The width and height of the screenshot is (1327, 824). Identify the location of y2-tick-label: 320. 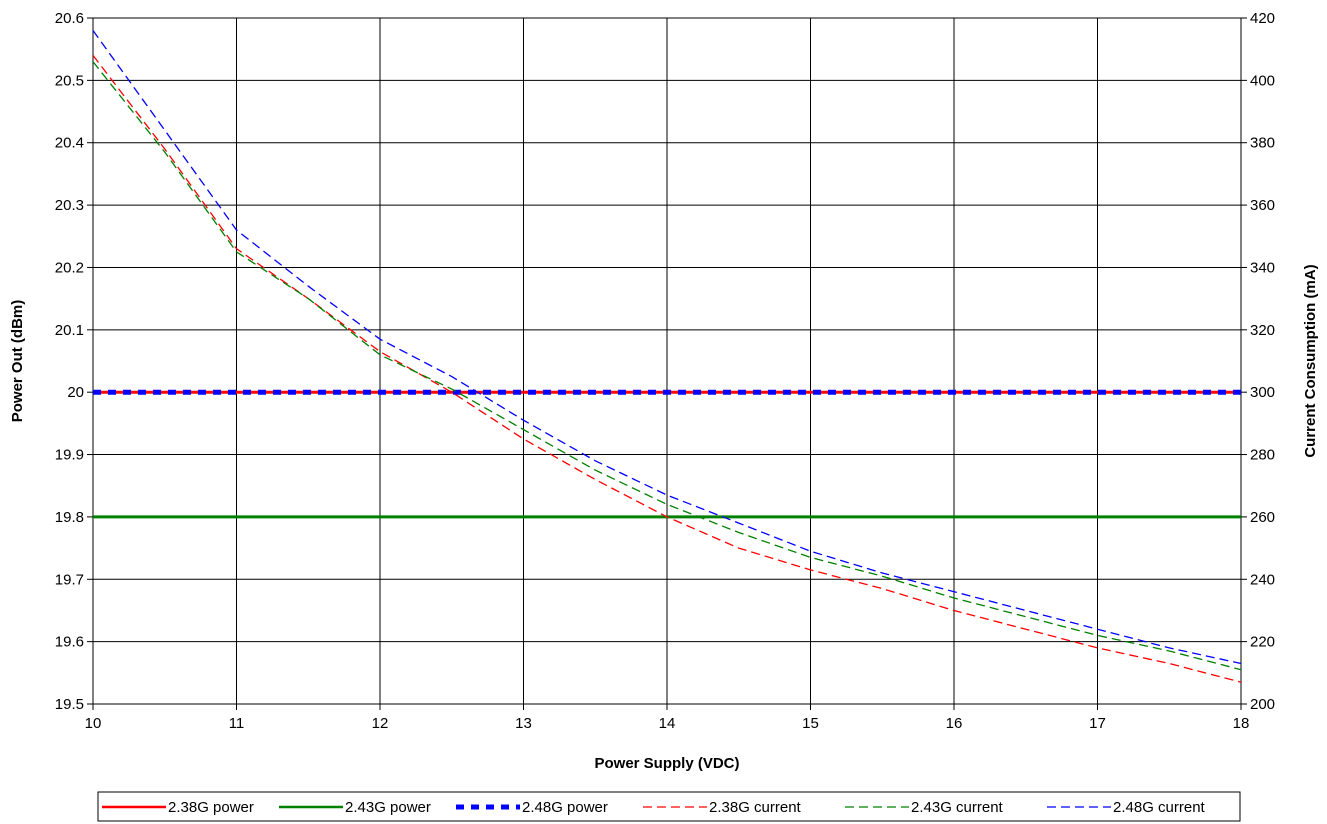
(1262, 330).